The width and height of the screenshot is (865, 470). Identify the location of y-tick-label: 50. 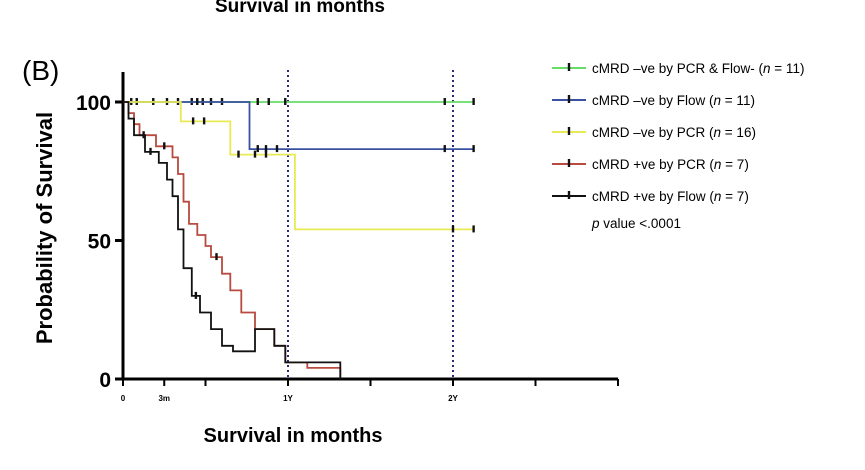
(99, 242).